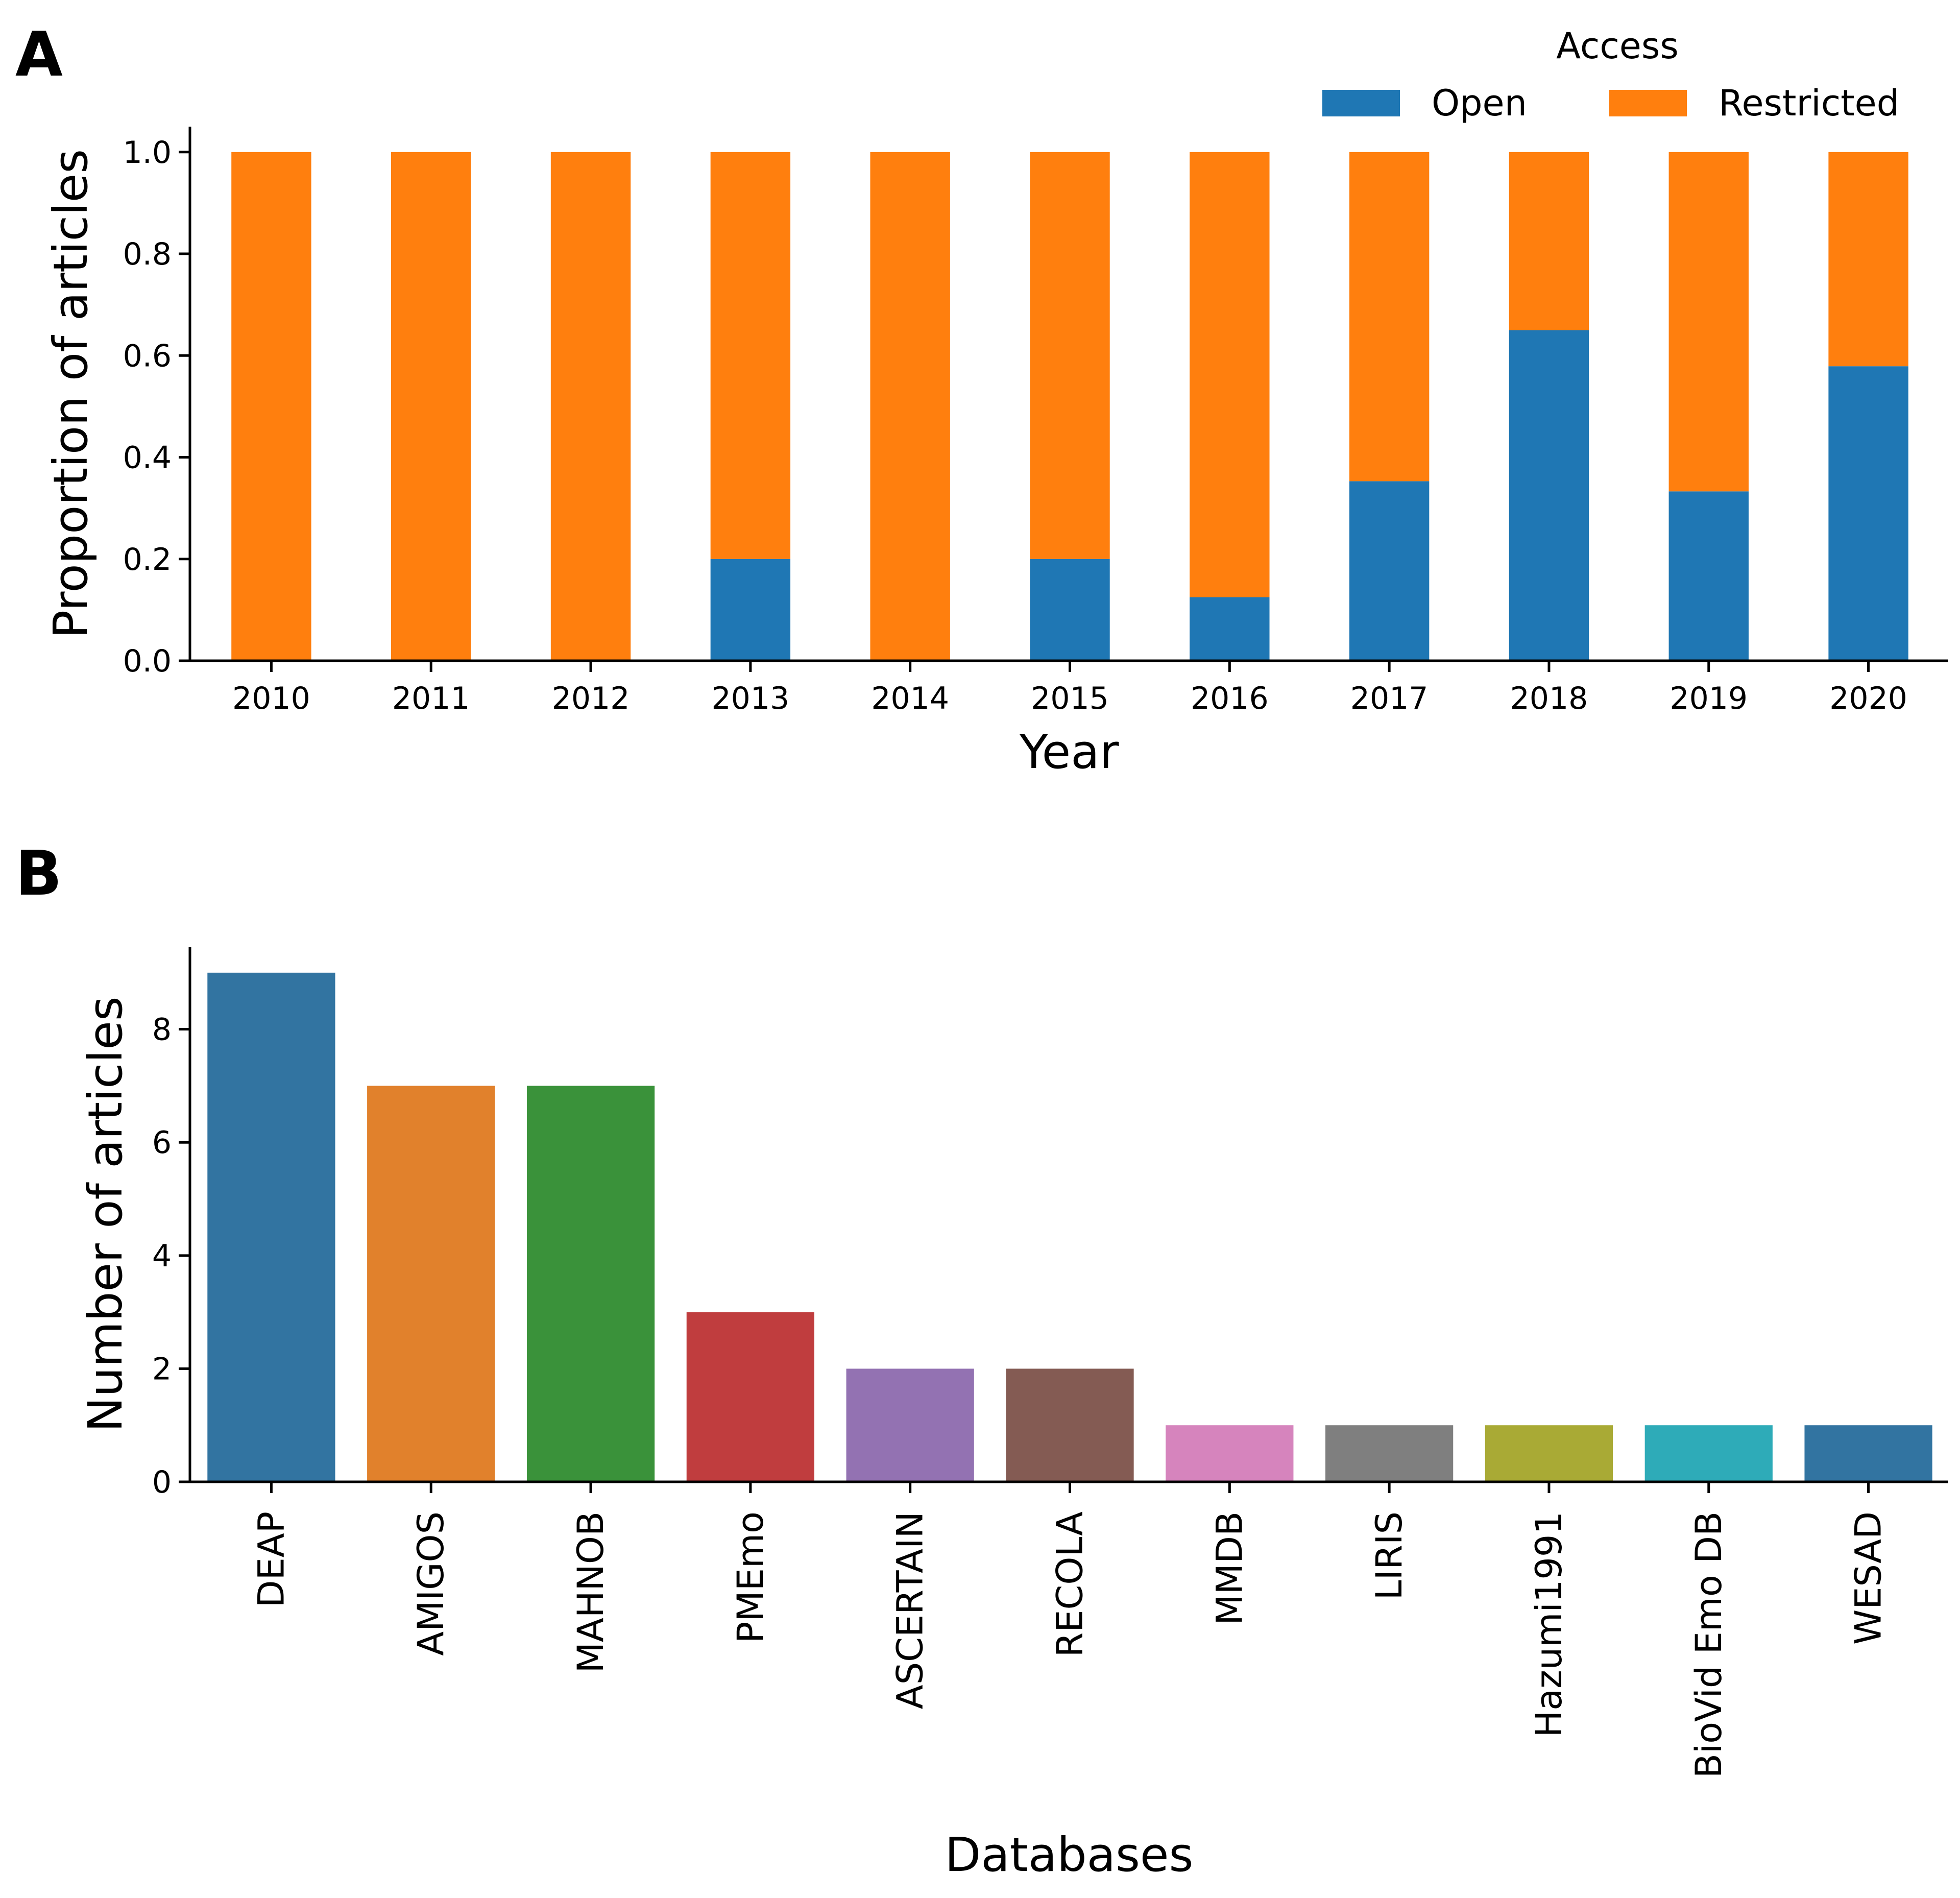  Describe the element at coordinates (147, 458) in the screenshot. I see `y-tick-label: 0.4` at that location.